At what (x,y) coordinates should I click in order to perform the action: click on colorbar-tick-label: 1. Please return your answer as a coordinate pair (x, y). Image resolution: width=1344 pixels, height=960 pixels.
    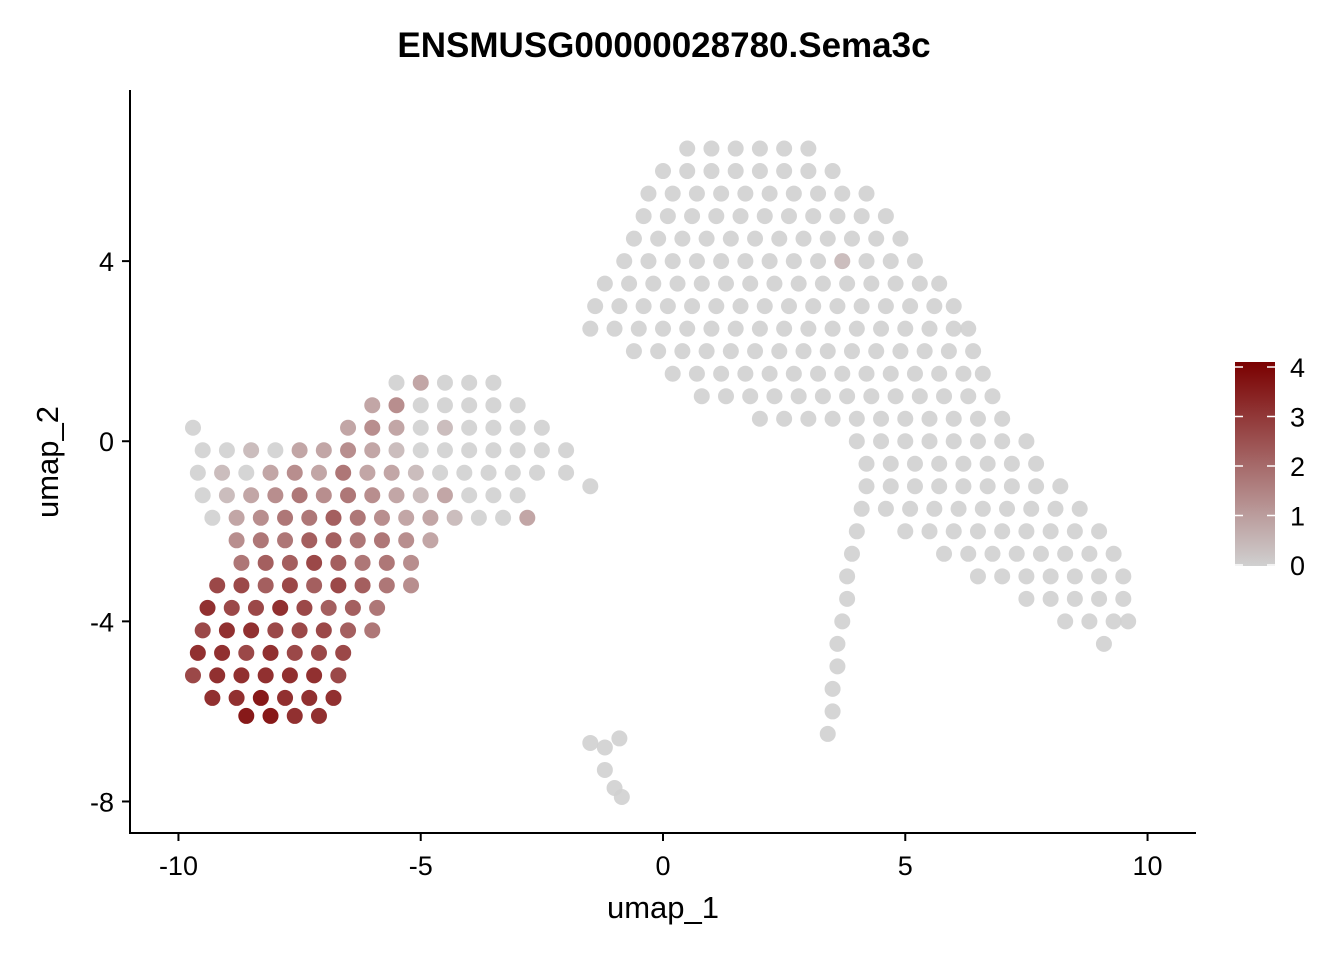
    Looking at the image, I should click on (1297, 517).